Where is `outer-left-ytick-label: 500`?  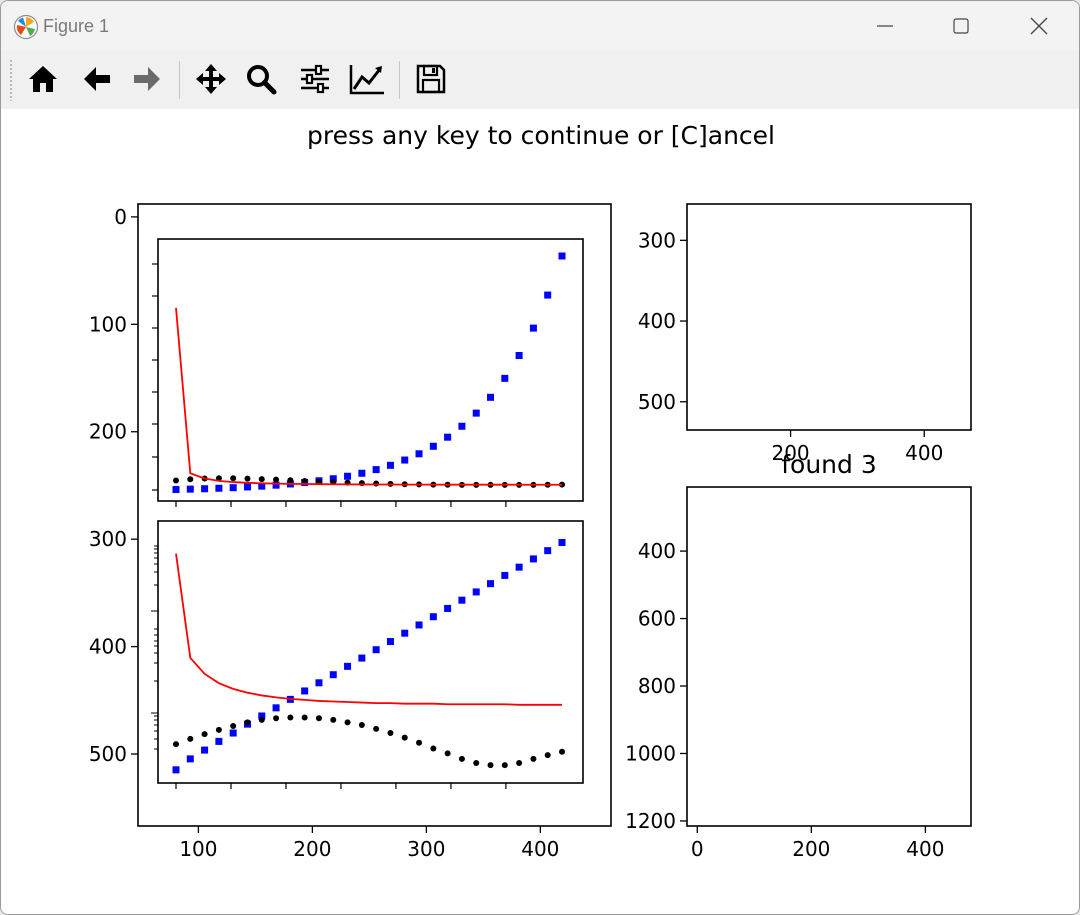
outer-left-ytick-label: 500 is located at coordinates (108, 754).